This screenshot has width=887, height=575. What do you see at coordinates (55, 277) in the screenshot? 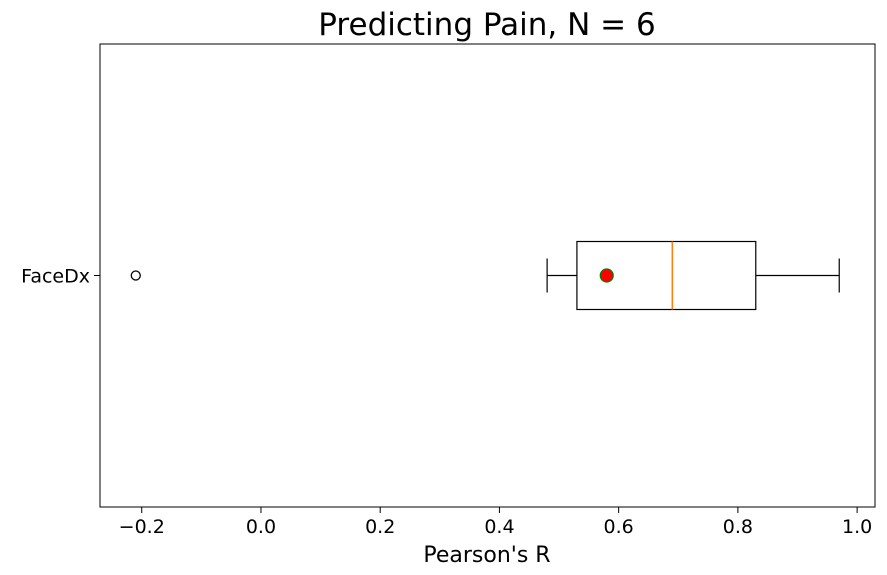
I see `y-tick-label: FaceDx` at bounding box center [55, 277].